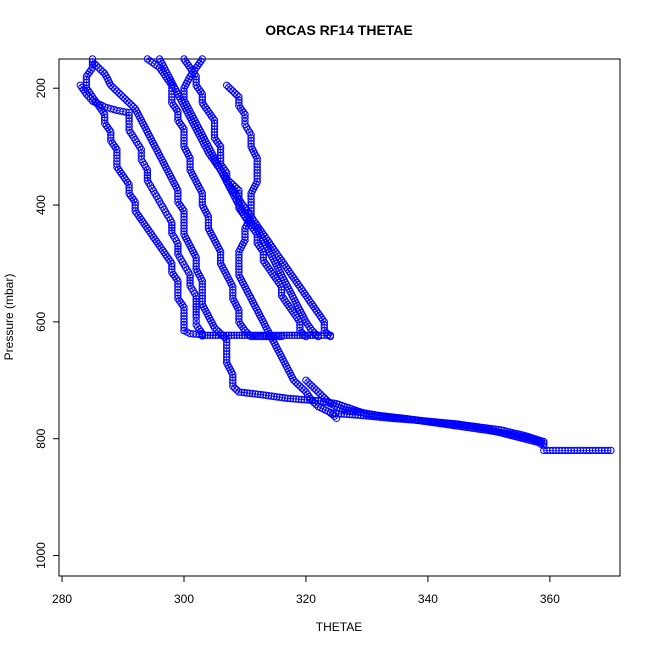 The height and width of the screenshot is (650, 650). Describe the element at coordinates (214, 198) in the screenshot. I see `series-group` at that location.